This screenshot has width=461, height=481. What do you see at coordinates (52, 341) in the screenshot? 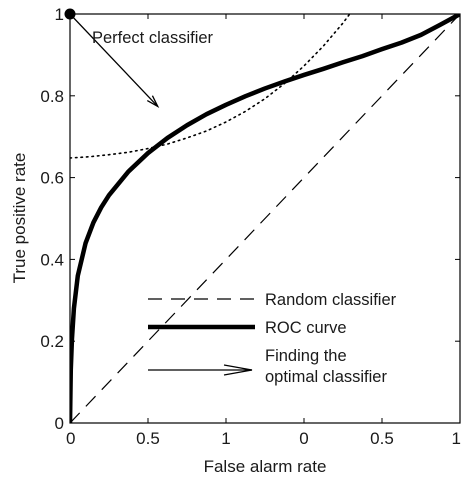
I see `y-tick-label: 0.2` at bounding box center [52, 341].